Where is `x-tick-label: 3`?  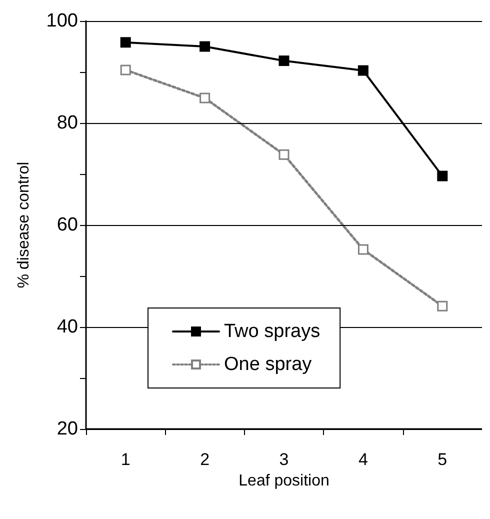 x-tick-label: 3 is located at coordinates (284, 459).